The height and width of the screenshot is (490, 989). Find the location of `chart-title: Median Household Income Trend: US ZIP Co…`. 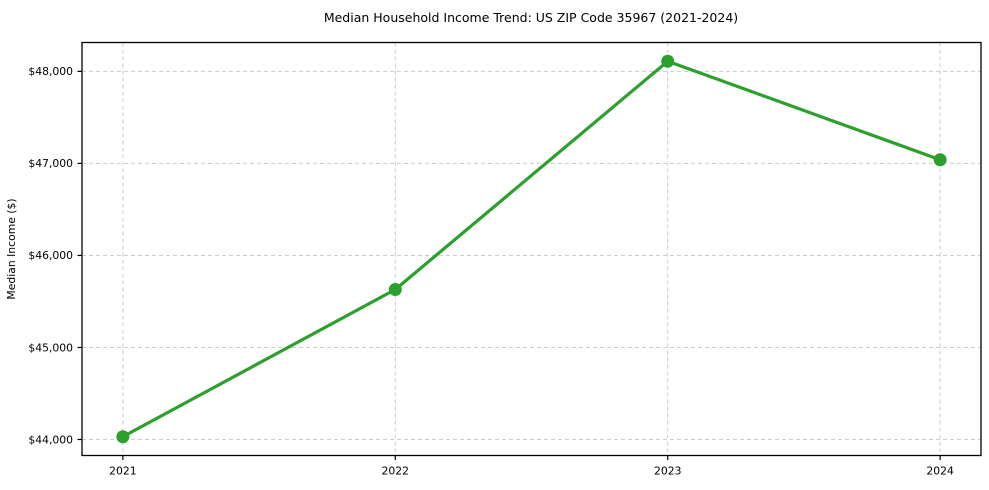

chart-title: Median Household Income Trend: US ZIP Co… is located at coordinates (531, 17).